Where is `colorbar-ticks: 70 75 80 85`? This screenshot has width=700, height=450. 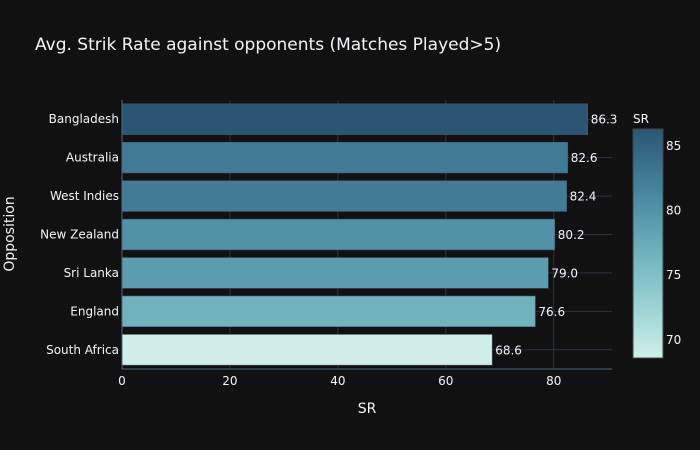
colorbar-ticks: 70 75 80 85 is located at coordinates (673, 243).